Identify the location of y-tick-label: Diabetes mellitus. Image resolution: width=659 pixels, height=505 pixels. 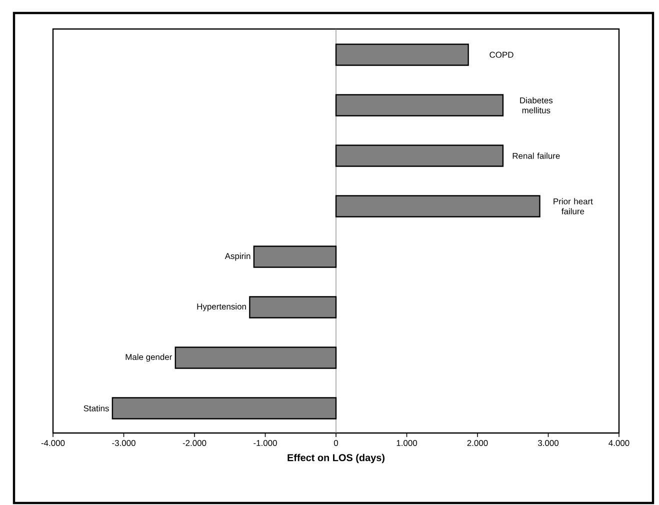
(536, 105).